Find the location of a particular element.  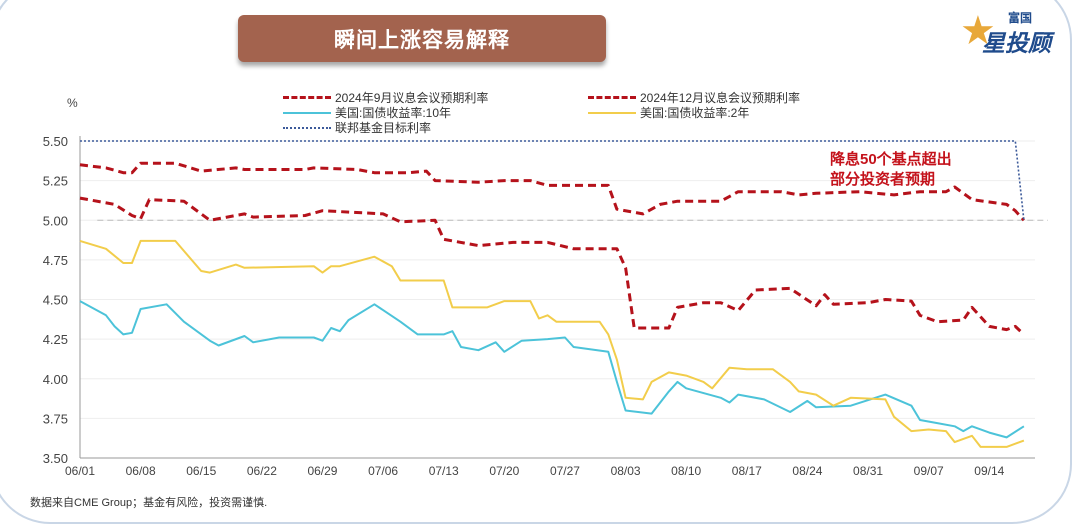

x-tick-label: 08/24 is located at coordinates (807, 471).